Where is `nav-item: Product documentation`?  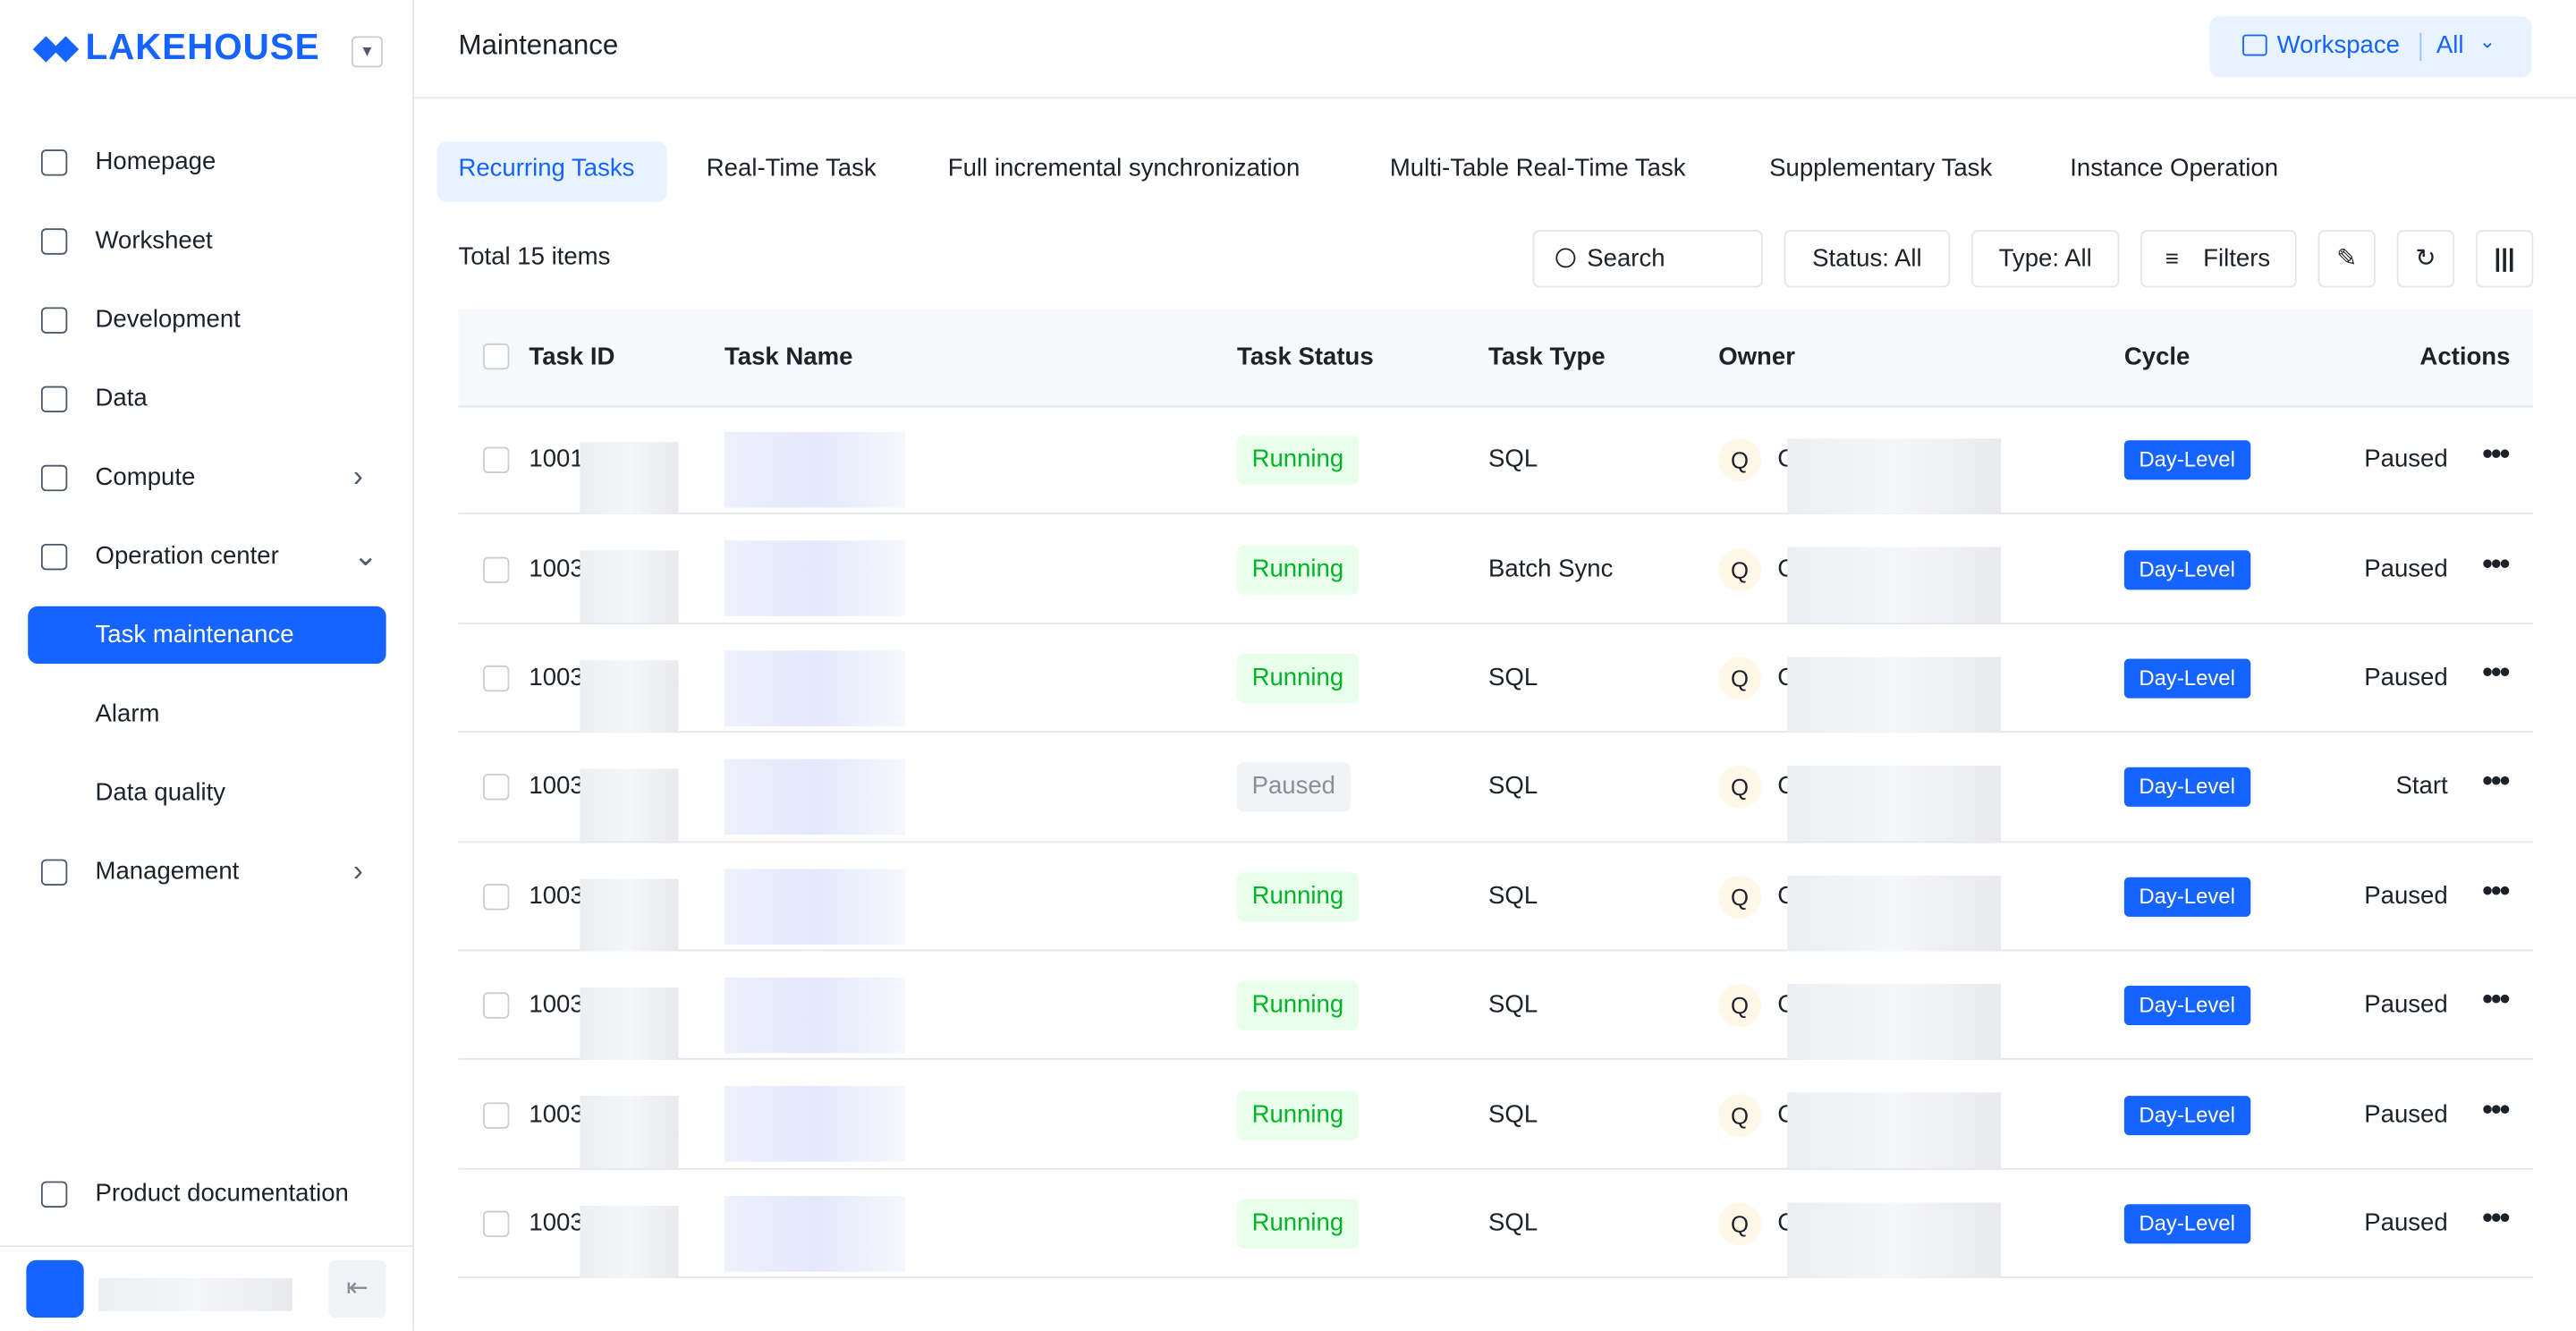 nav-item: Product documentation is located at coordinates (222, 1194).